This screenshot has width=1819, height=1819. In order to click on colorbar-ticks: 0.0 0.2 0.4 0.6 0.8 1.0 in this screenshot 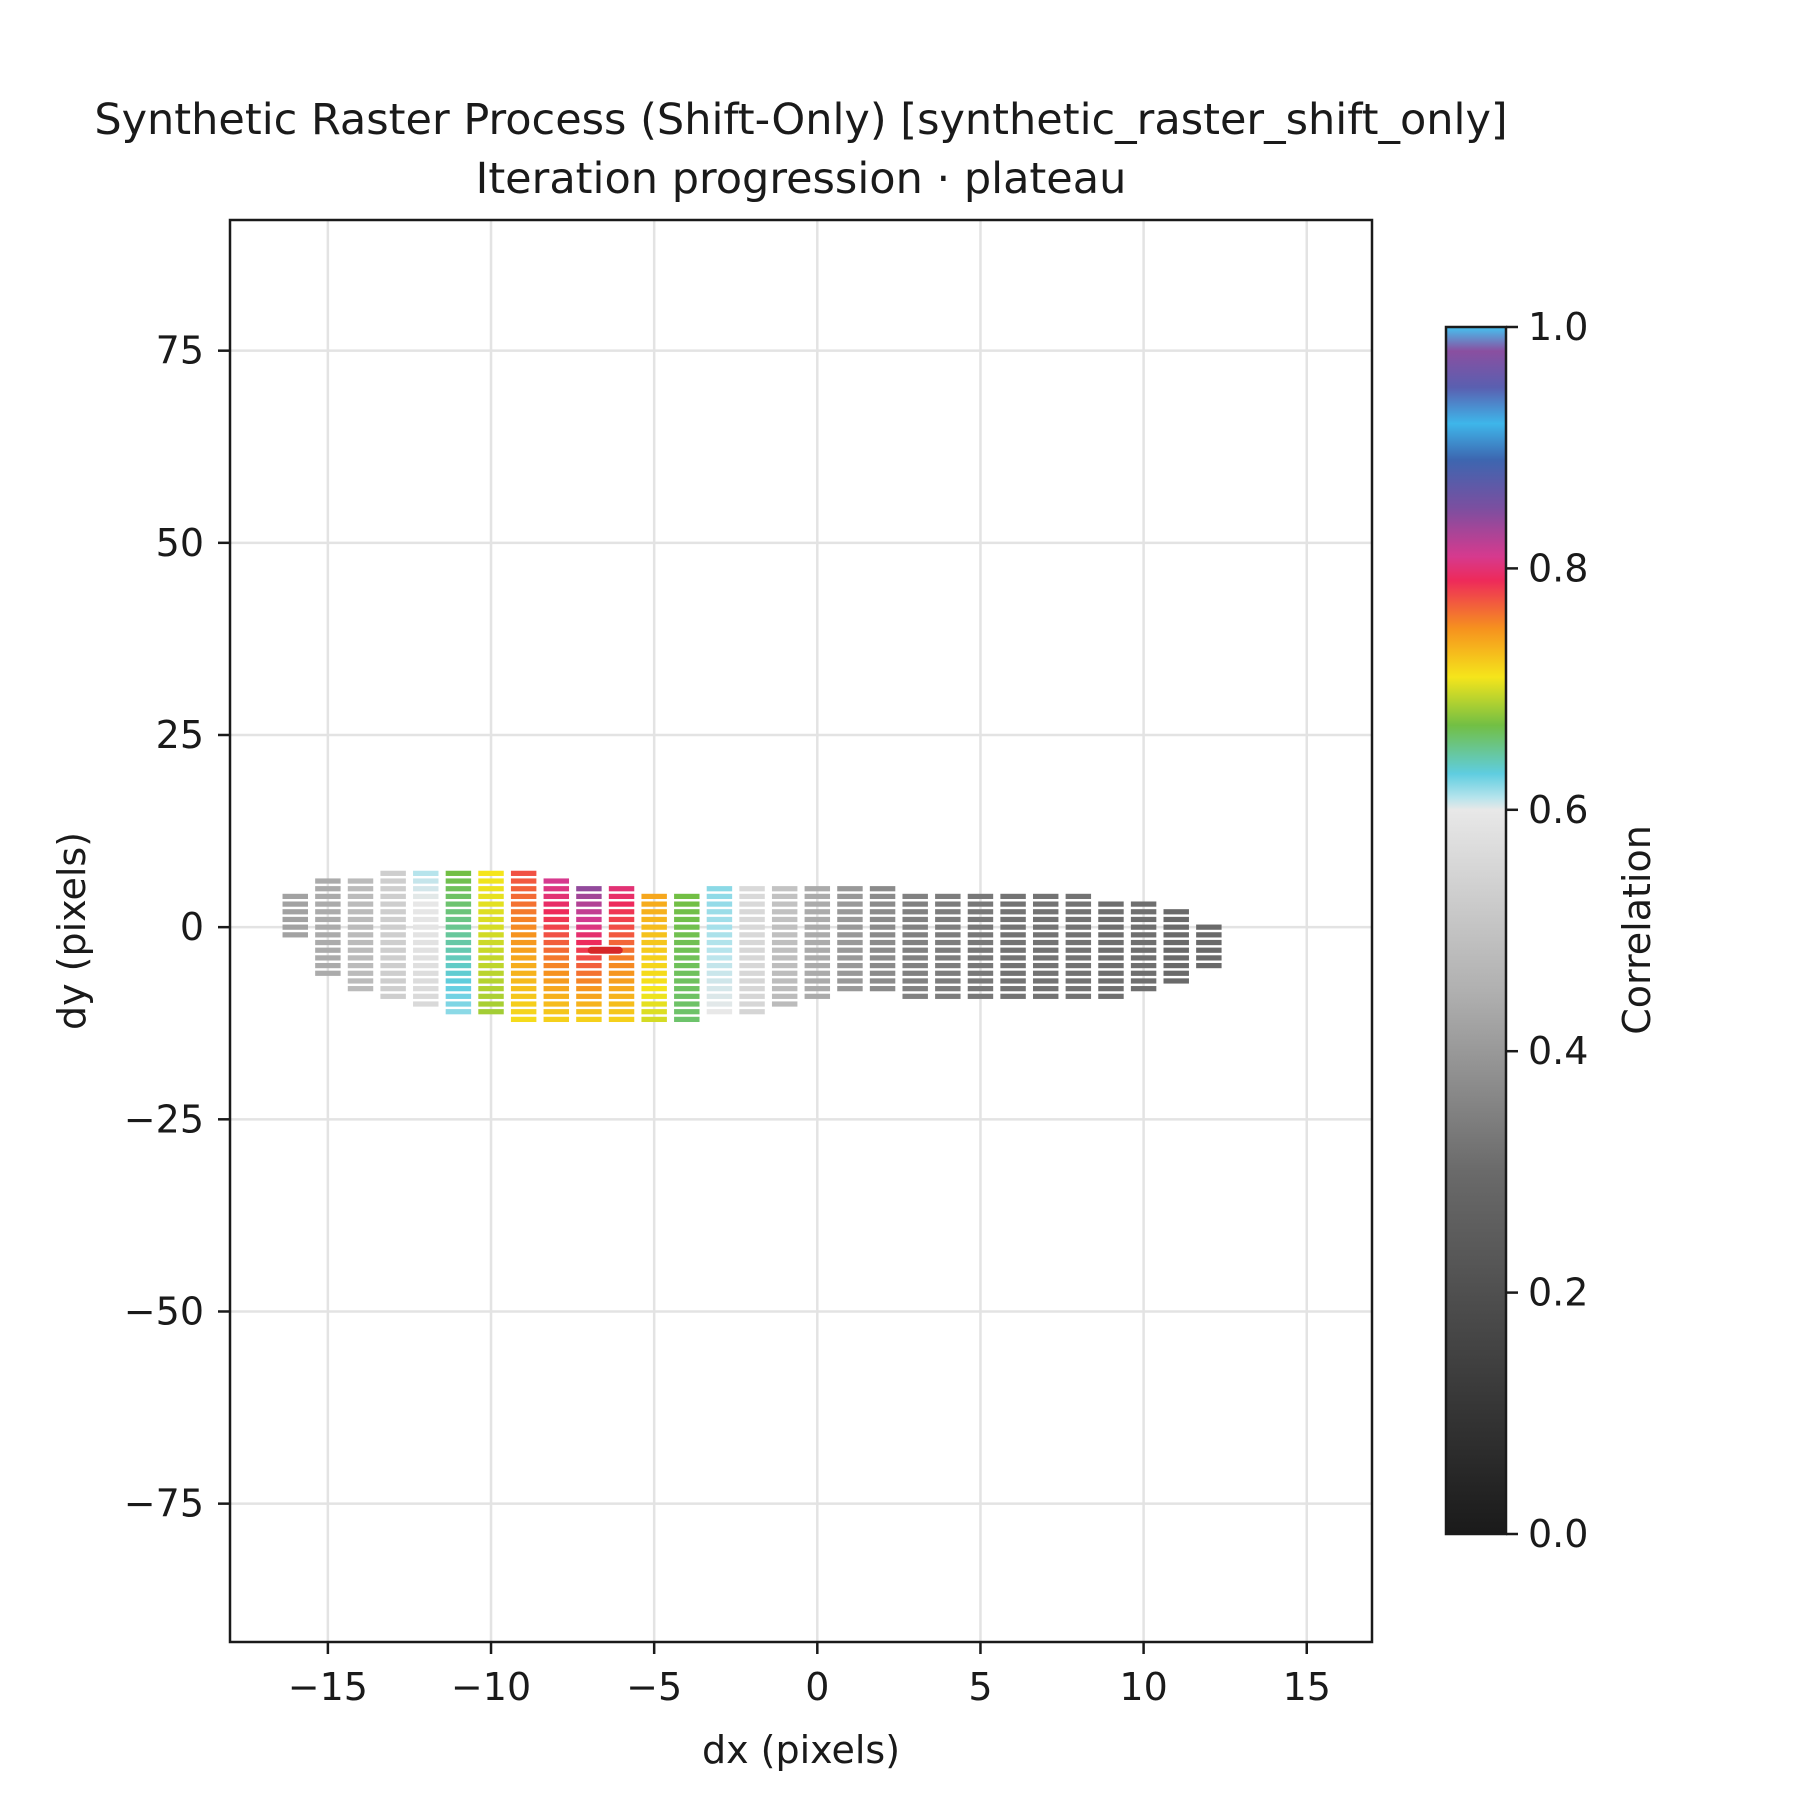, I will do `click(1547, 930)`.